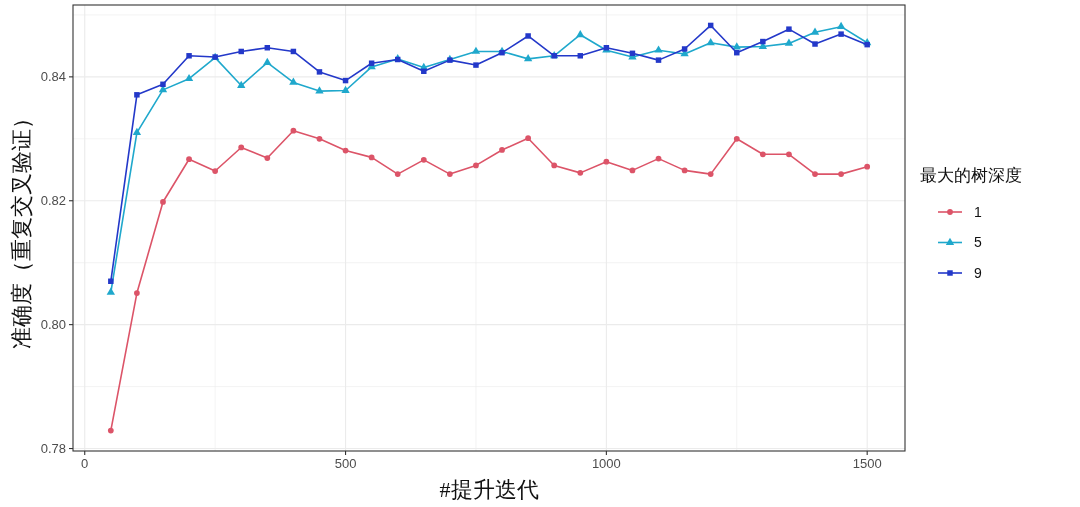 The height and width of the screenshot is (507, 1080). What do you see at coordinates (21, 228) in the screenshot?
I see `y-axis-title: 准确度（重复交叉验证）` at bounding box center [21, 228].